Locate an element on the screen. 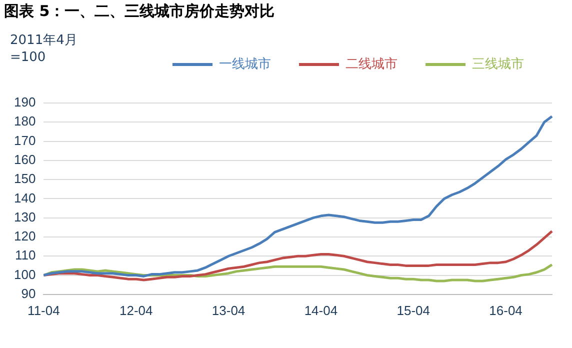 The image size is (572, 348). x-tick-label: 13-04 is located at coordinates (229, 310).